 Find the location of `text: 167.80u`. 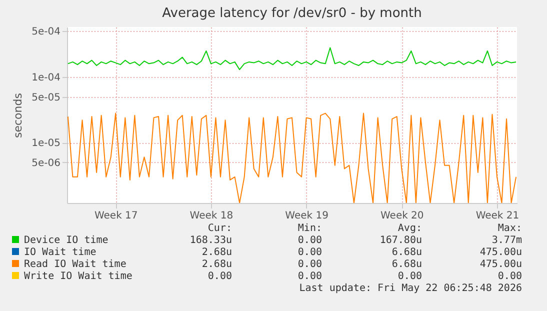

text: 167.80u is located at coordinates (400, 240).